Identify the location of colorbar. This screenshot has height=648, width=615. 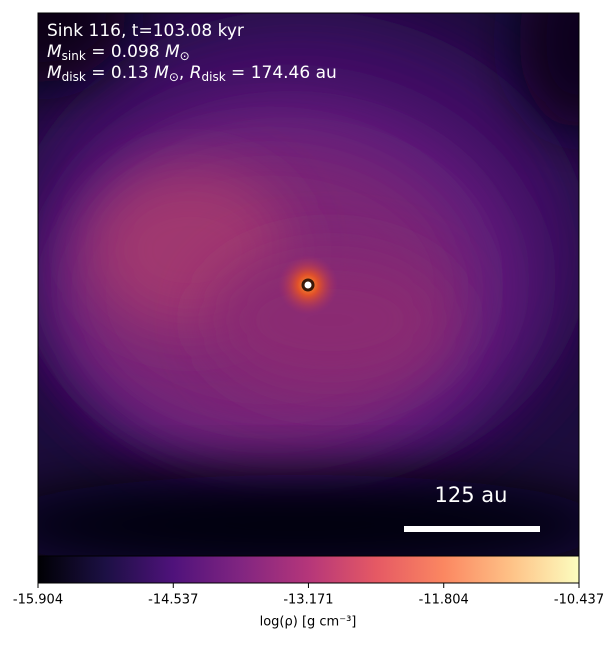
(308, 569).